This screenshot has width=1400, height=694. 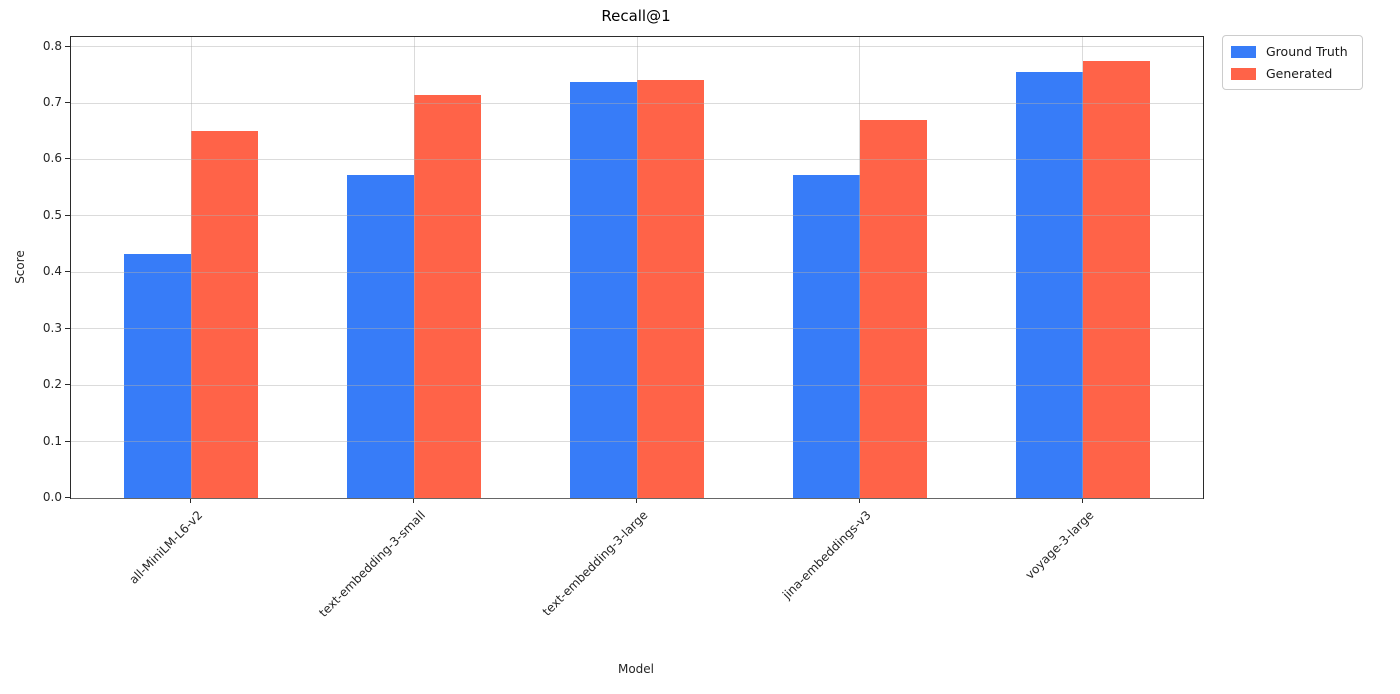 I want to click on bar-ground-truth-text-embedding-3-small, so click(x=381, y=336).